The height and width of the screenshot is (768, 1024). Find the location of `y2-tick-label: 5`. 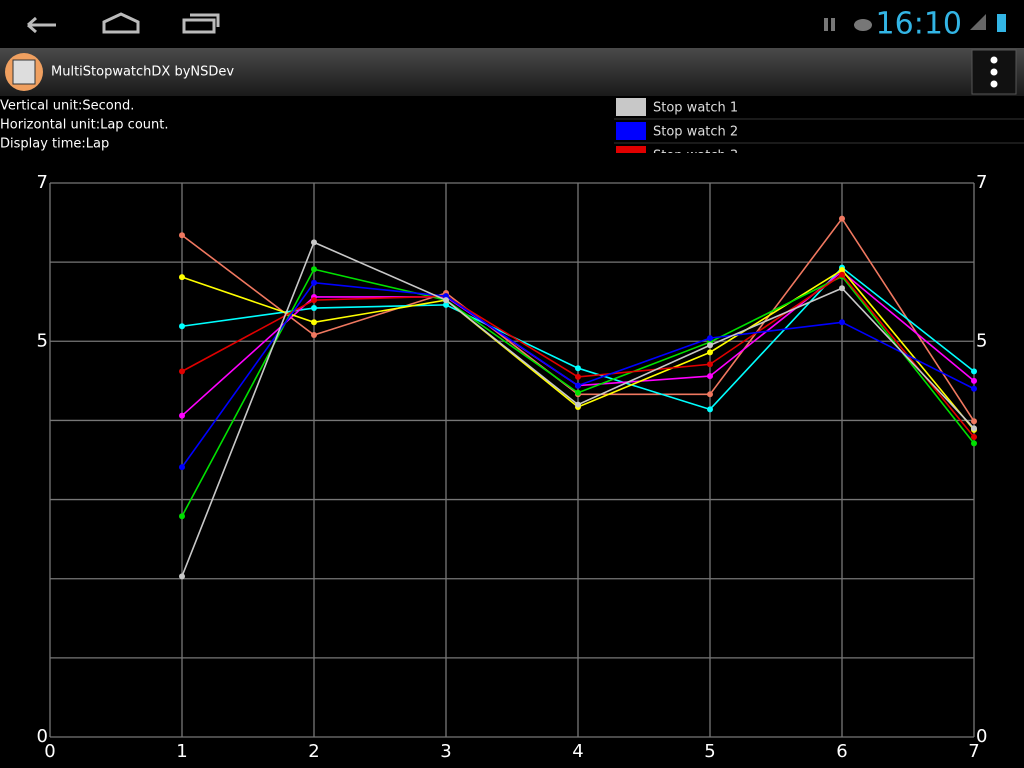

y2-tick-label: 5 is located at coordinates (981, 340).